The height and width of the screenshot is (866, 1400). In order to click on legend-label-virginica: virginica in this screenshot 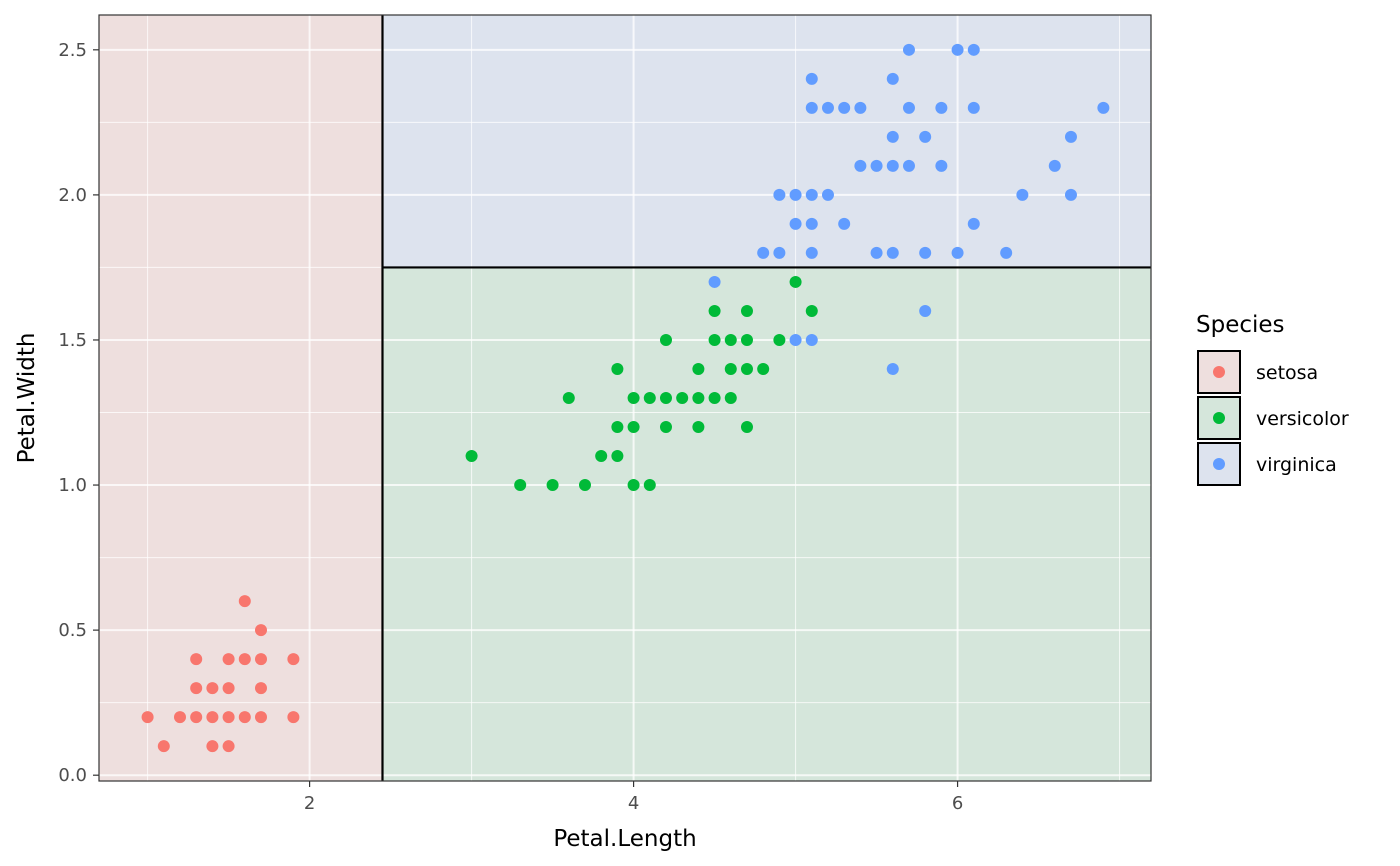, I will do `click(1296, 465)`.